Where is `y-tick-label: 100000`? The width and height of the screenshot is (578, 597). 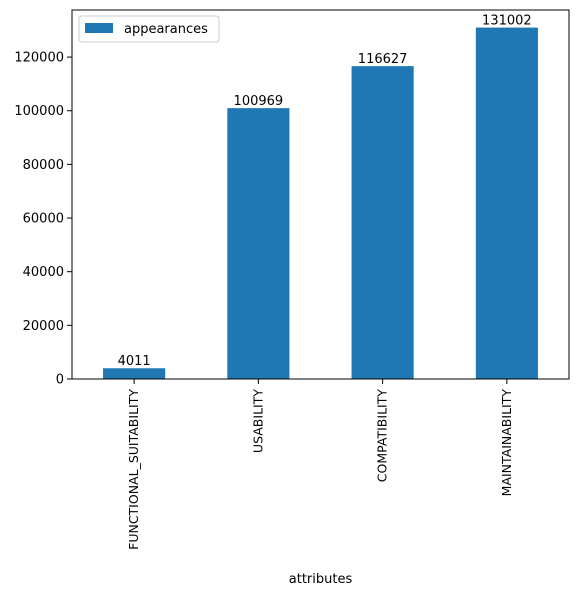 y-tick-label: 100000 is located at coordinates (39, 111).